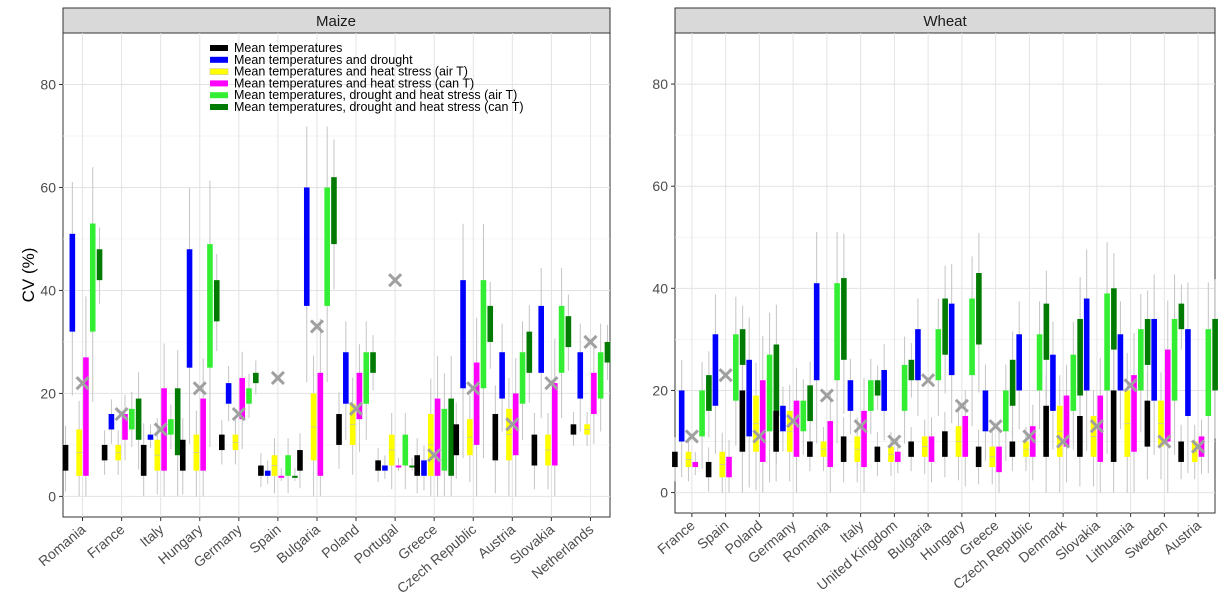 The width and height of the screenshot is (1223, 606). I want to click on y-tick-label: 0, so click(664, 493).